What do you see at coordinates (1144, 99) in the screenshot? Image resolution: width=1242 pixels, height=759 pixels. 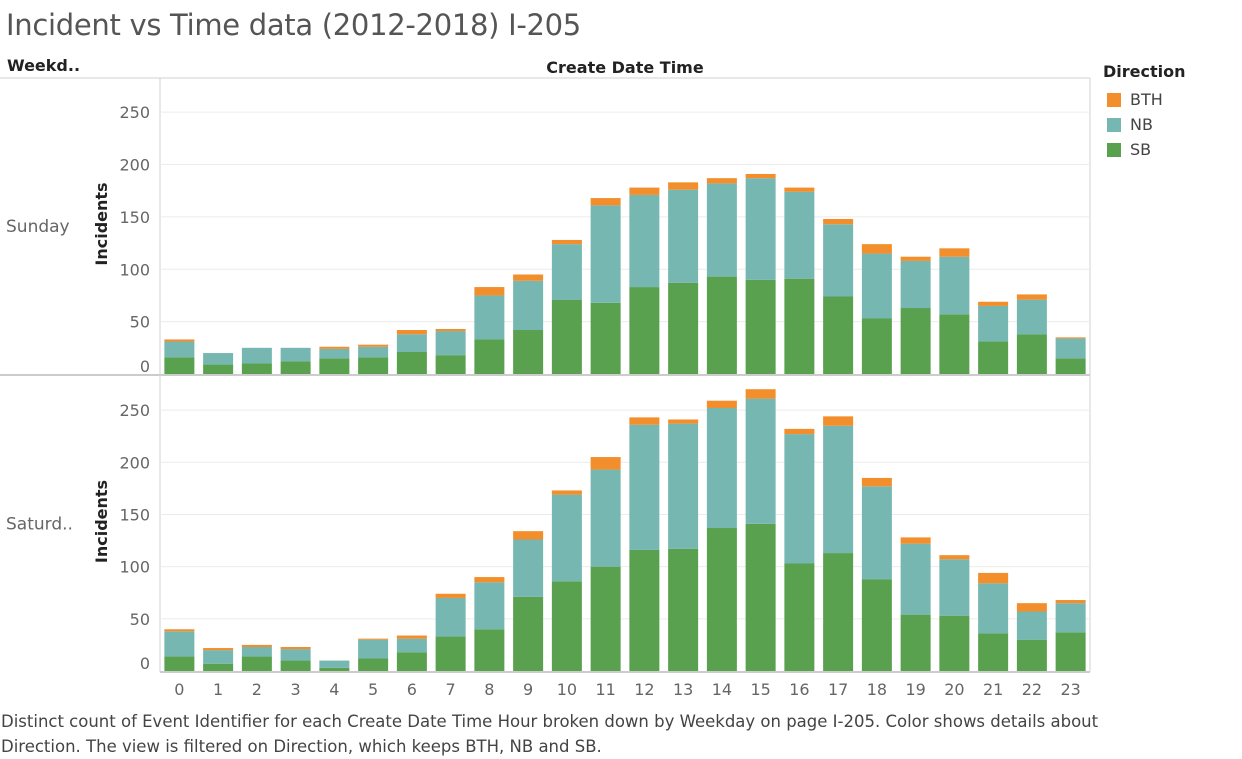 I see `legend-item-bth: BTH` at bounding box center [1144, 99].